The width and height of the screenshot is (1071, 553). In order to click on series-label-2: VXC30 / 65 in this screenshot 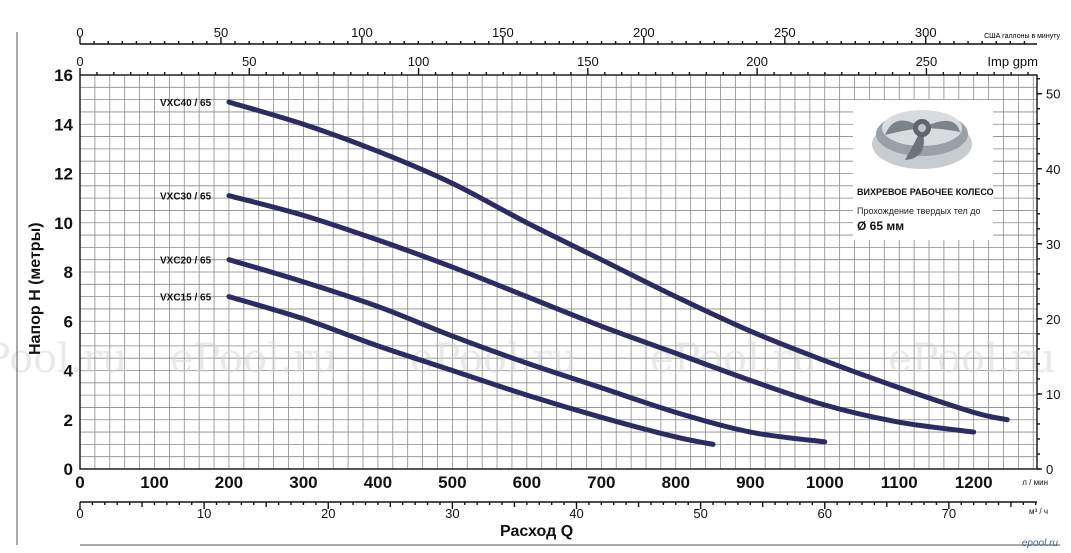, I will do `click(186, 197)`.